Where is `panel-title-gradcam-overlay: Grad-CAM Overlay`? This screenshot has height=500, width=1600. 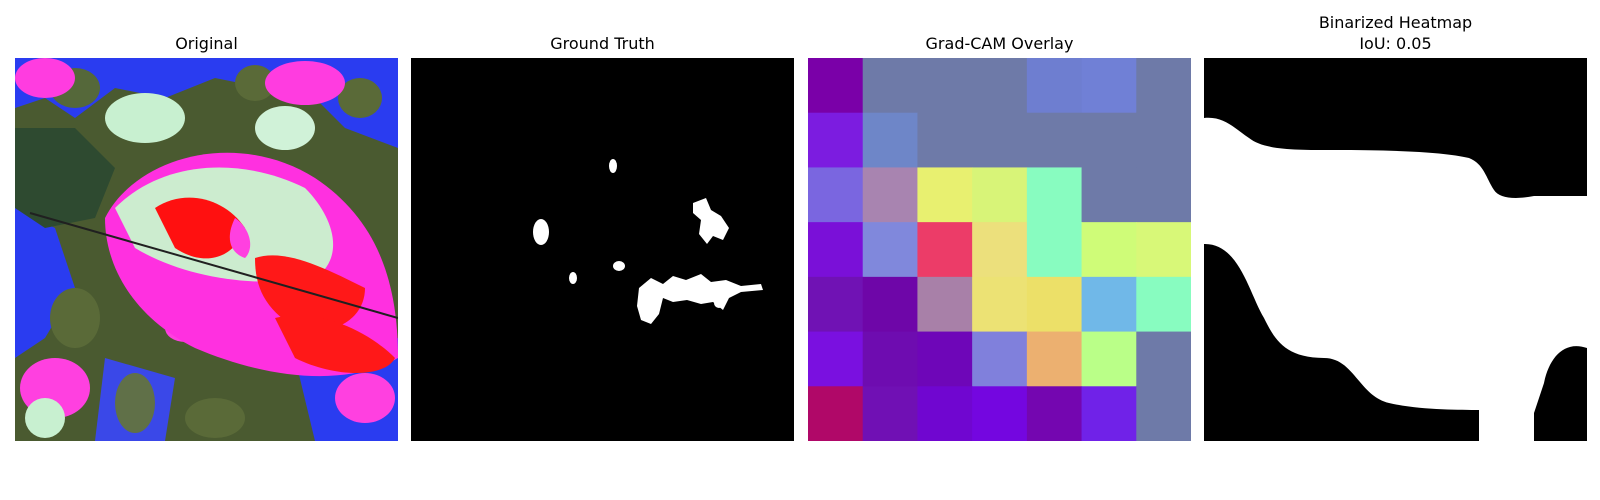 panel-title-gradcam-overlay: Grad-CAM Overlay is located at coordinates (999, 43).